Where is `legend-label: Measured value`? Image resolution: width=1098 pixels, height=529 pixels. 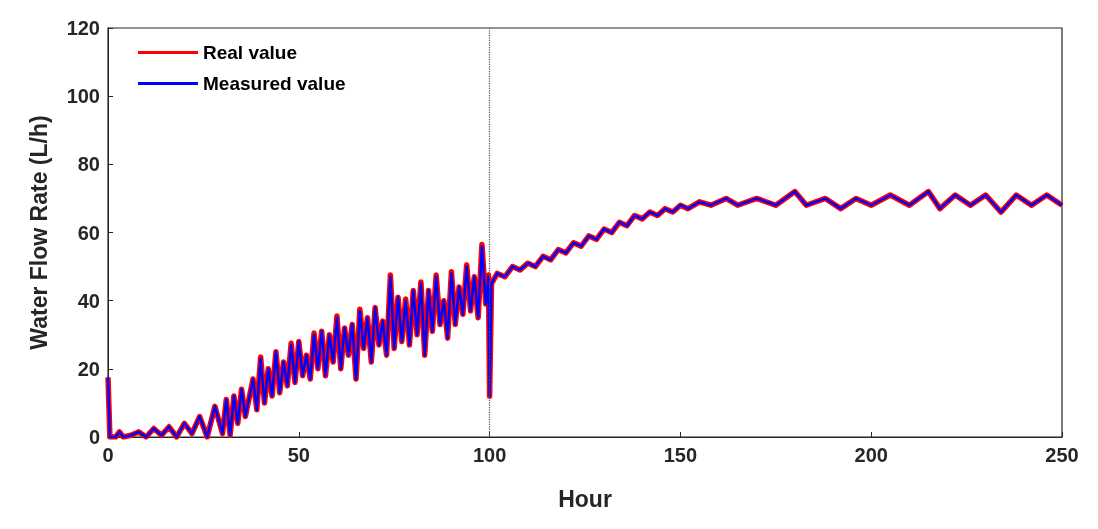 legend-label: Measured value is located at coordinates (274, 83).